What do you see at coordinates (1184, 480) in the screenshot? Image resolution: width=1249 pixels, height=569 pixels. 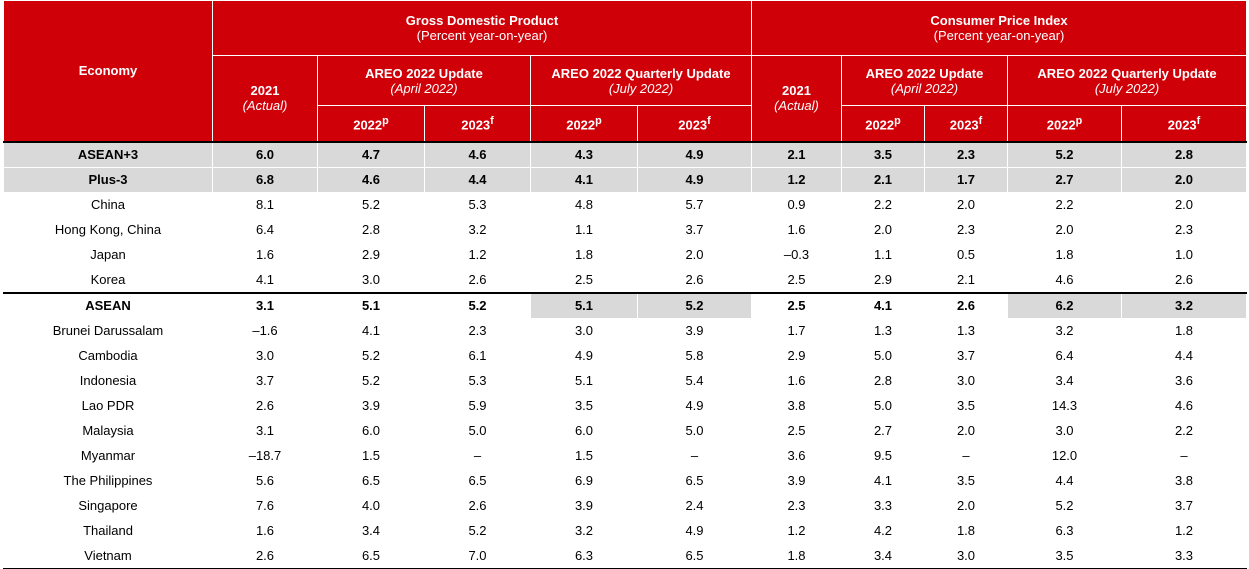 I see `cpi-value-cell: 3.8` at bounding box center [1184, 480].